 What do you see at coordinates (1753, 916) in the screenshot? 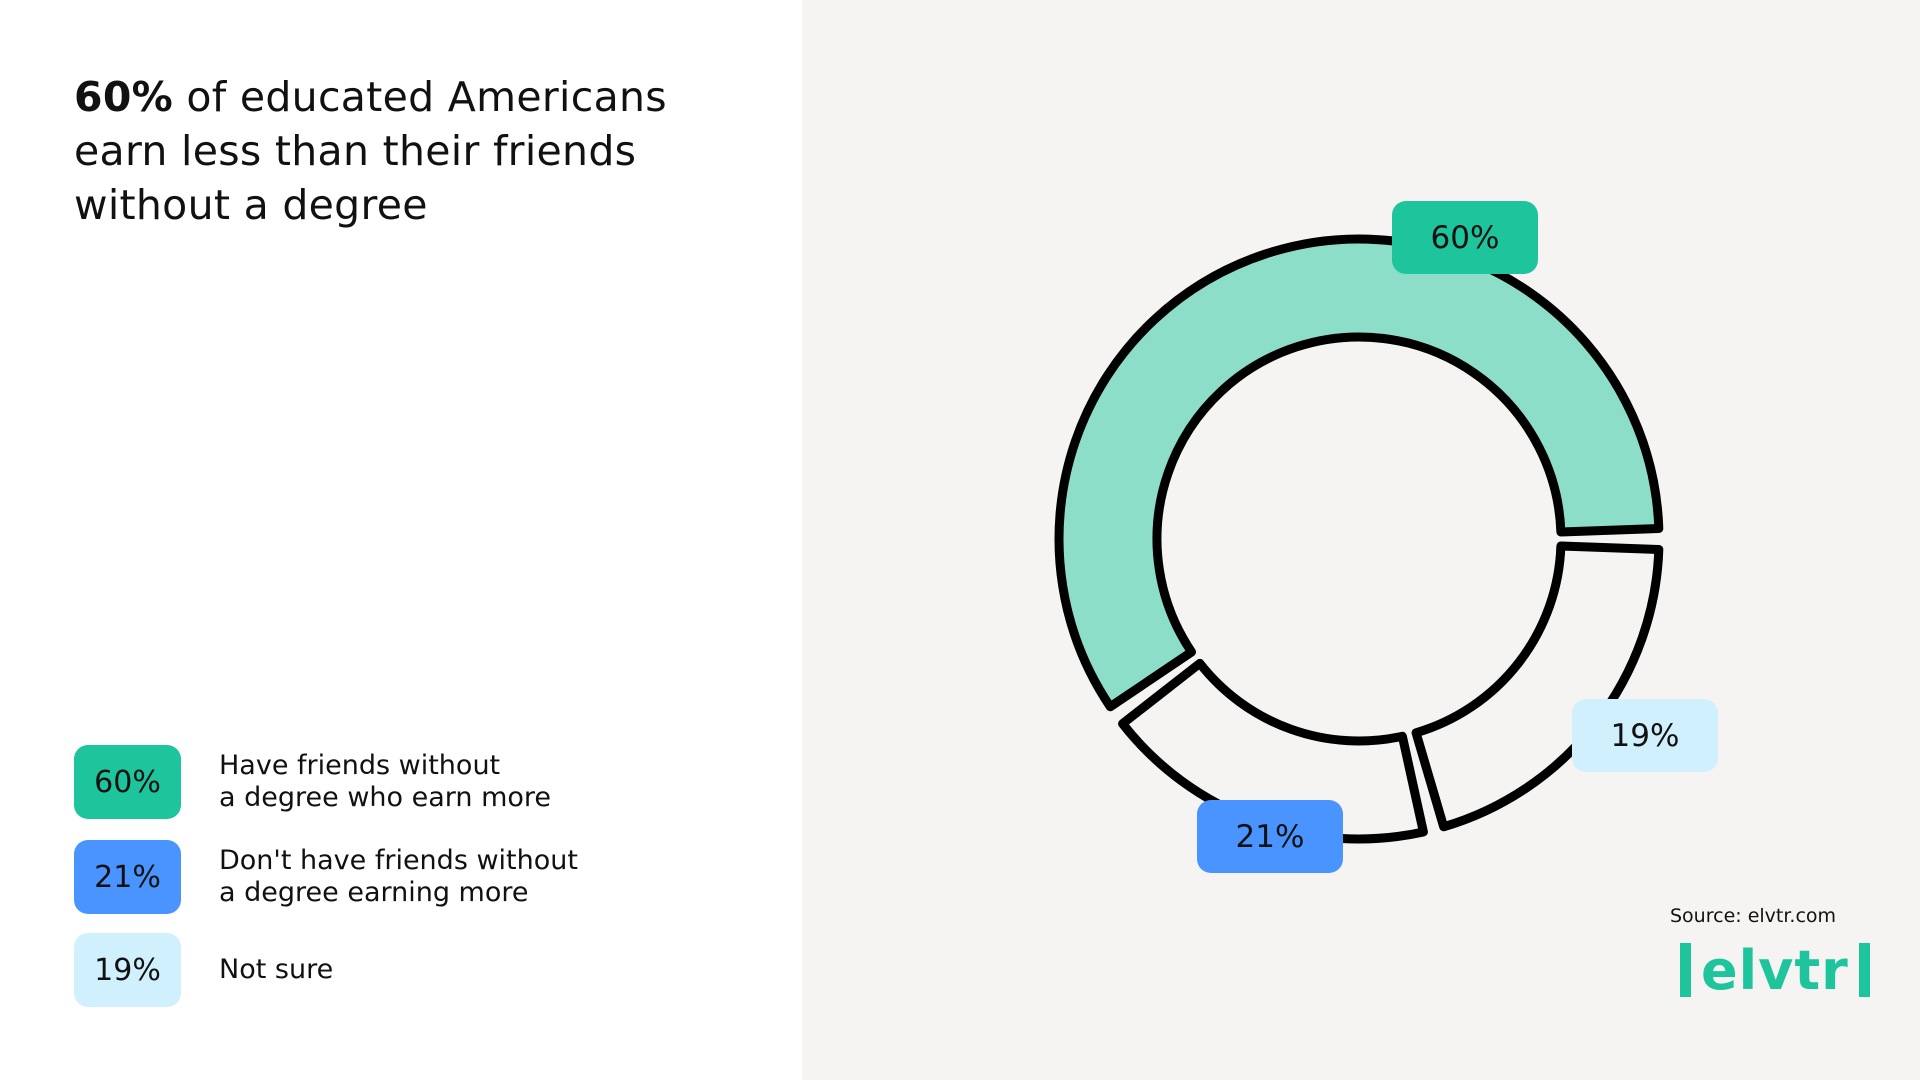
I see `source-text: Source: elvtr.com` at bounding box center [1753, 916].